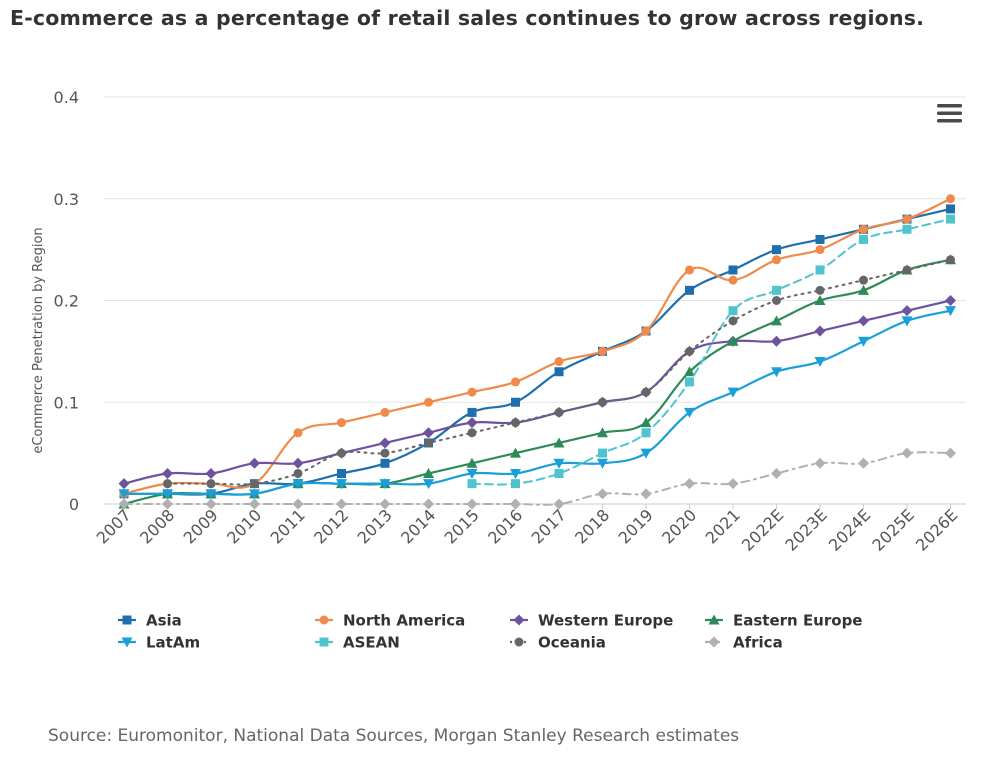 The image size is (993, 762). Describe the element at coordinates (537, 478) in the screenshot. I see `series-africa` at that location.